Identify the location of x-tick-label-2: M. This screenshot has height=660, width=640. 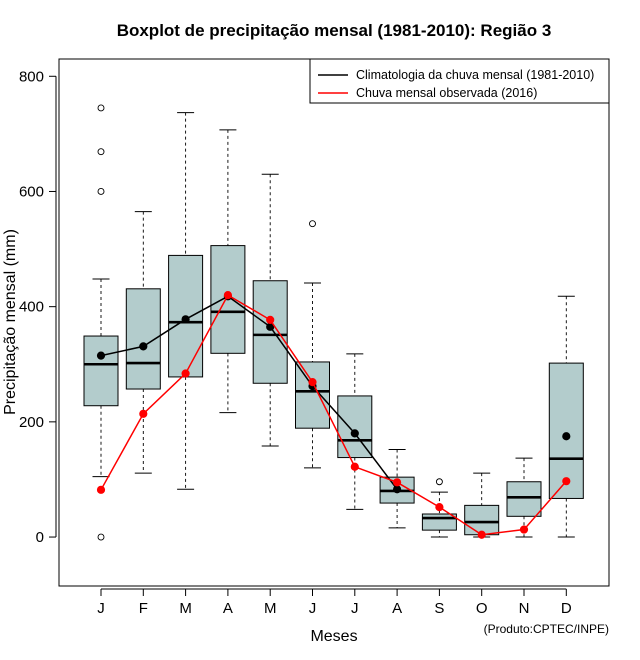
(185, 608).